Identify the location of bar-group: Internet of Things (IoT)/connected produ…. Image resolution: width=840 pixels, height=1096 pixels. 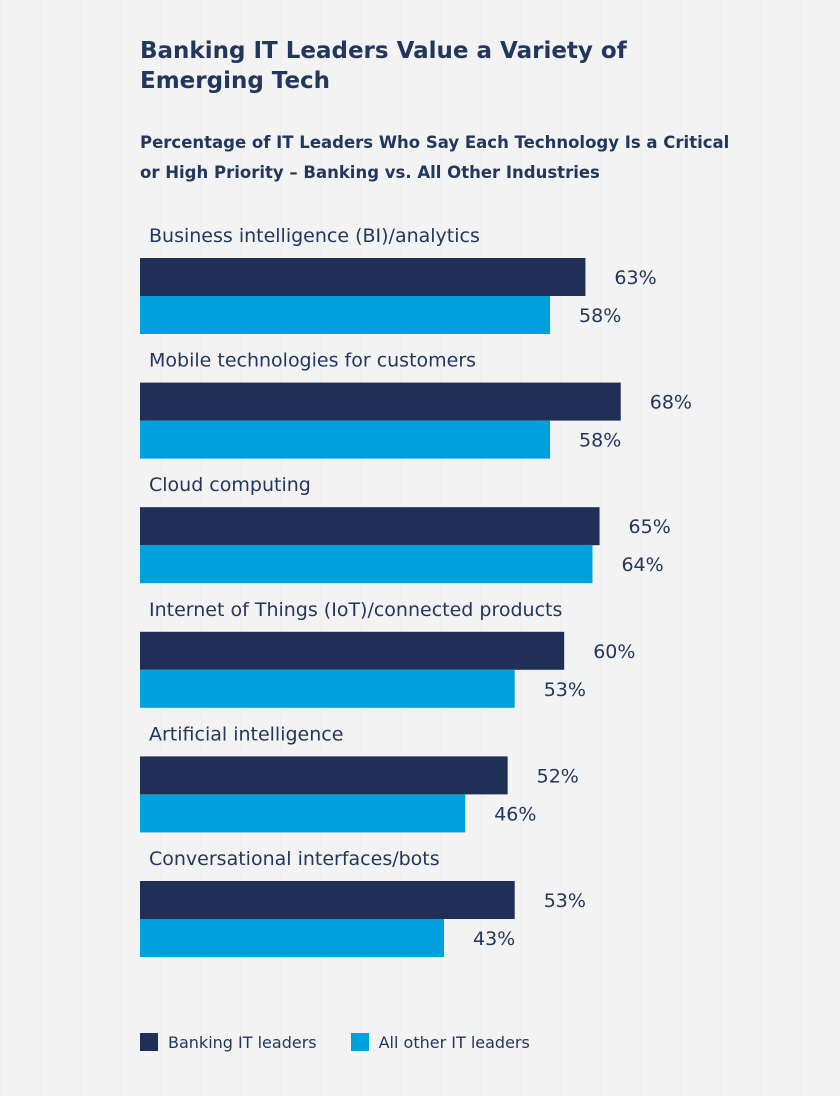
(387, 653).